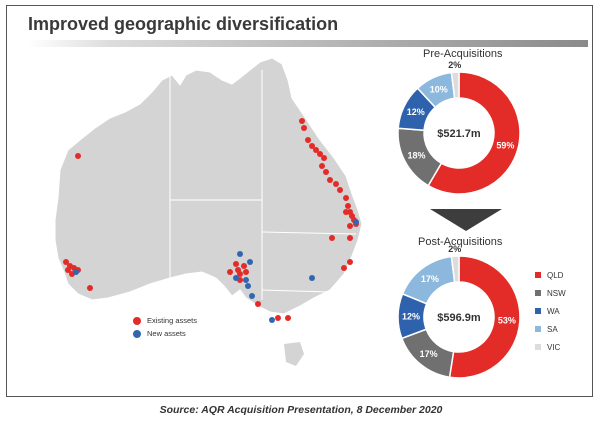 The width and height of the screenshot is (602, 429). Describe the element at coordinates (137, 320) in the screenshot. I see `existing-asset-dot-icon` at that location.